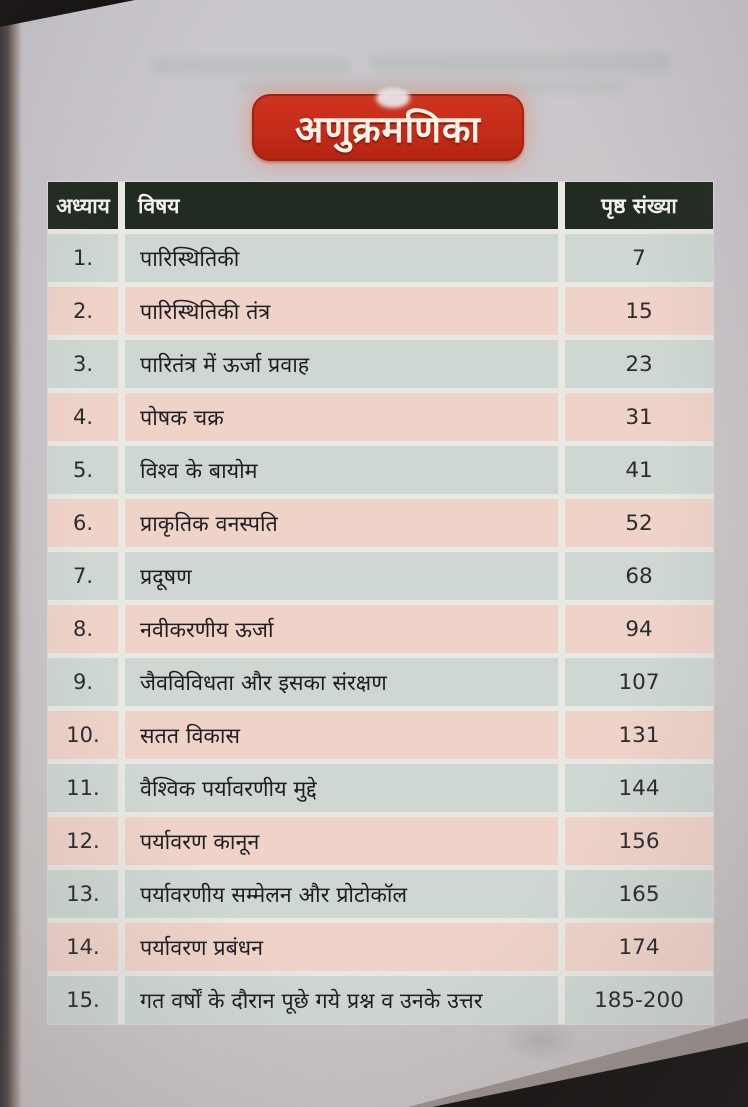  Describe the element at coordinates (639, 470) in the screenshot. I see `page-number-cell: 41` at that location.